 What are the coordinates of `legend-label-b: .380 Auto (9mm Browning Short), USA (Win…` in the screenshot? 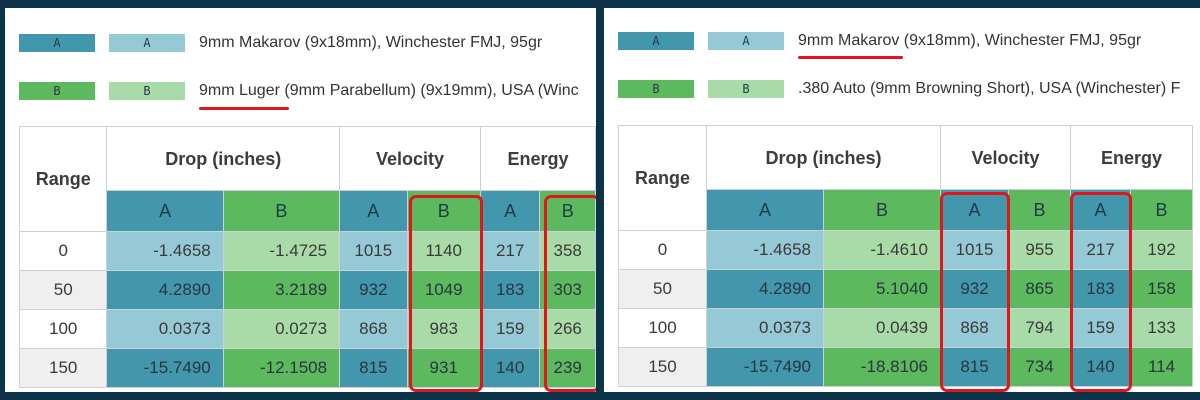 It's located at (989, 88).